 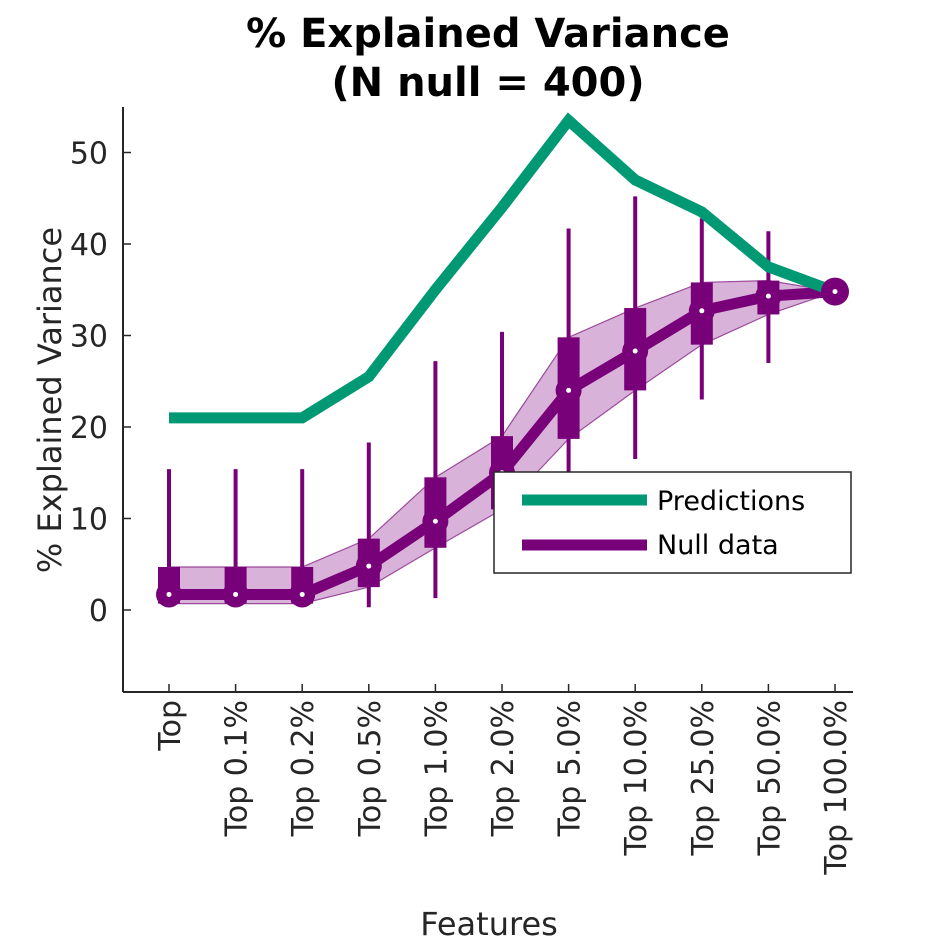 I want to click on x-tick-label: Top 1.0%, so click(x=436, y=768).